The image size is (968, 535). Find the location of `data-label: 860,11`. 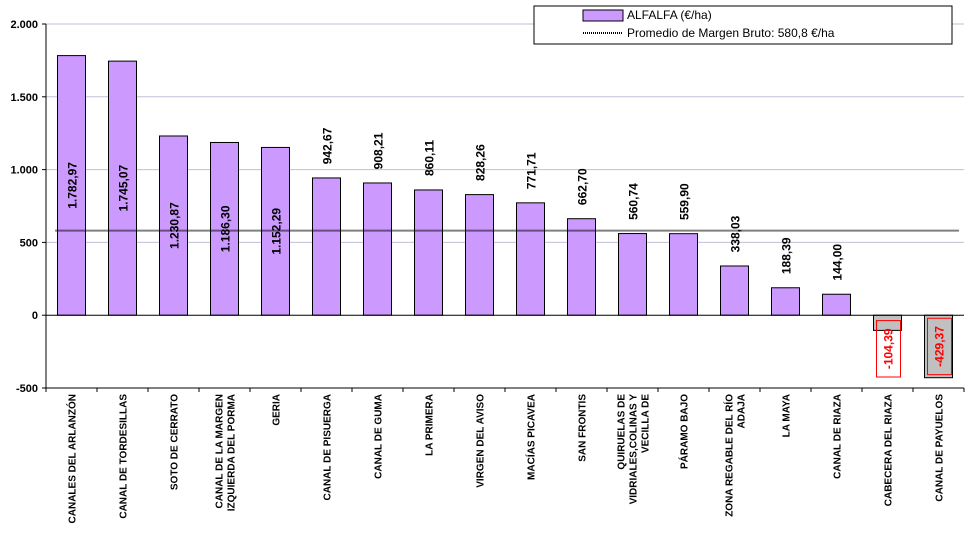

data-label: 860,11 is located at coordinates (430, 158).